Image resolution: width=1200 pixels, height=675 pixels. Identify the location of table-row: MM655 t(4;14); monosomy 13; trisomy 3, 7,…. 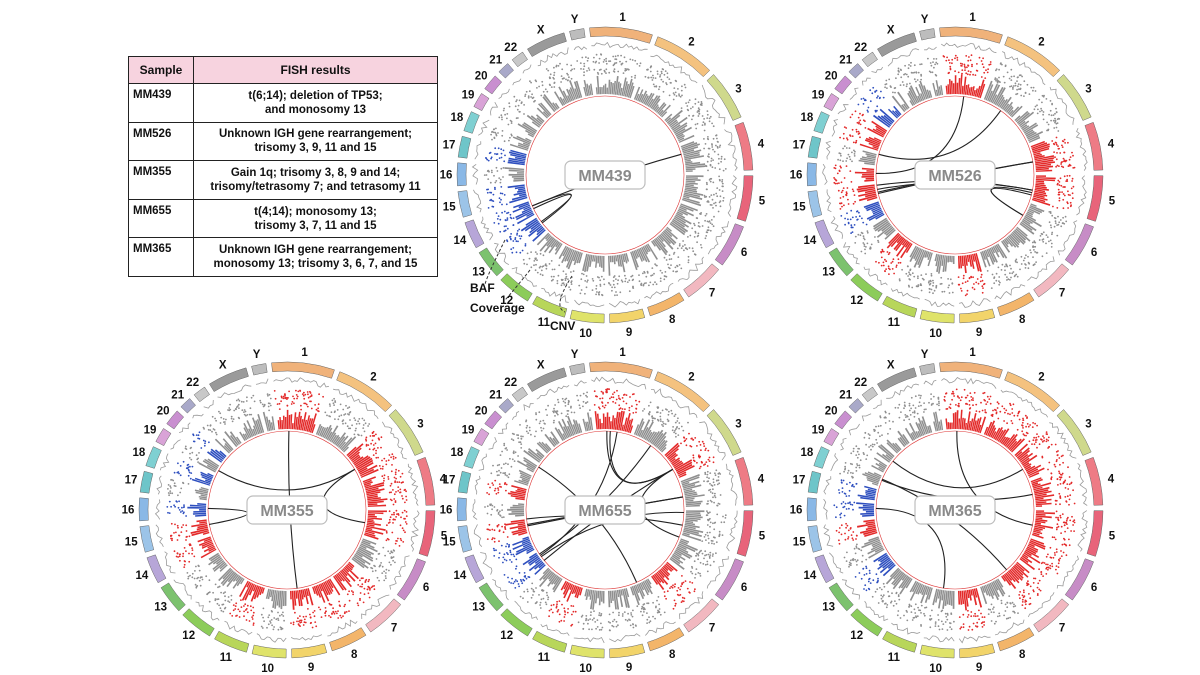
(283, 218).